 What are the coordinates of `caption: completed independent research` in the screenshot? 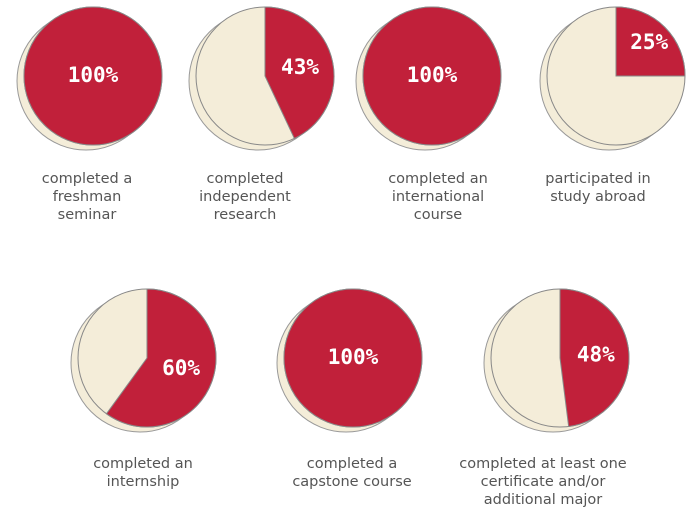 It's located at (245, 197).